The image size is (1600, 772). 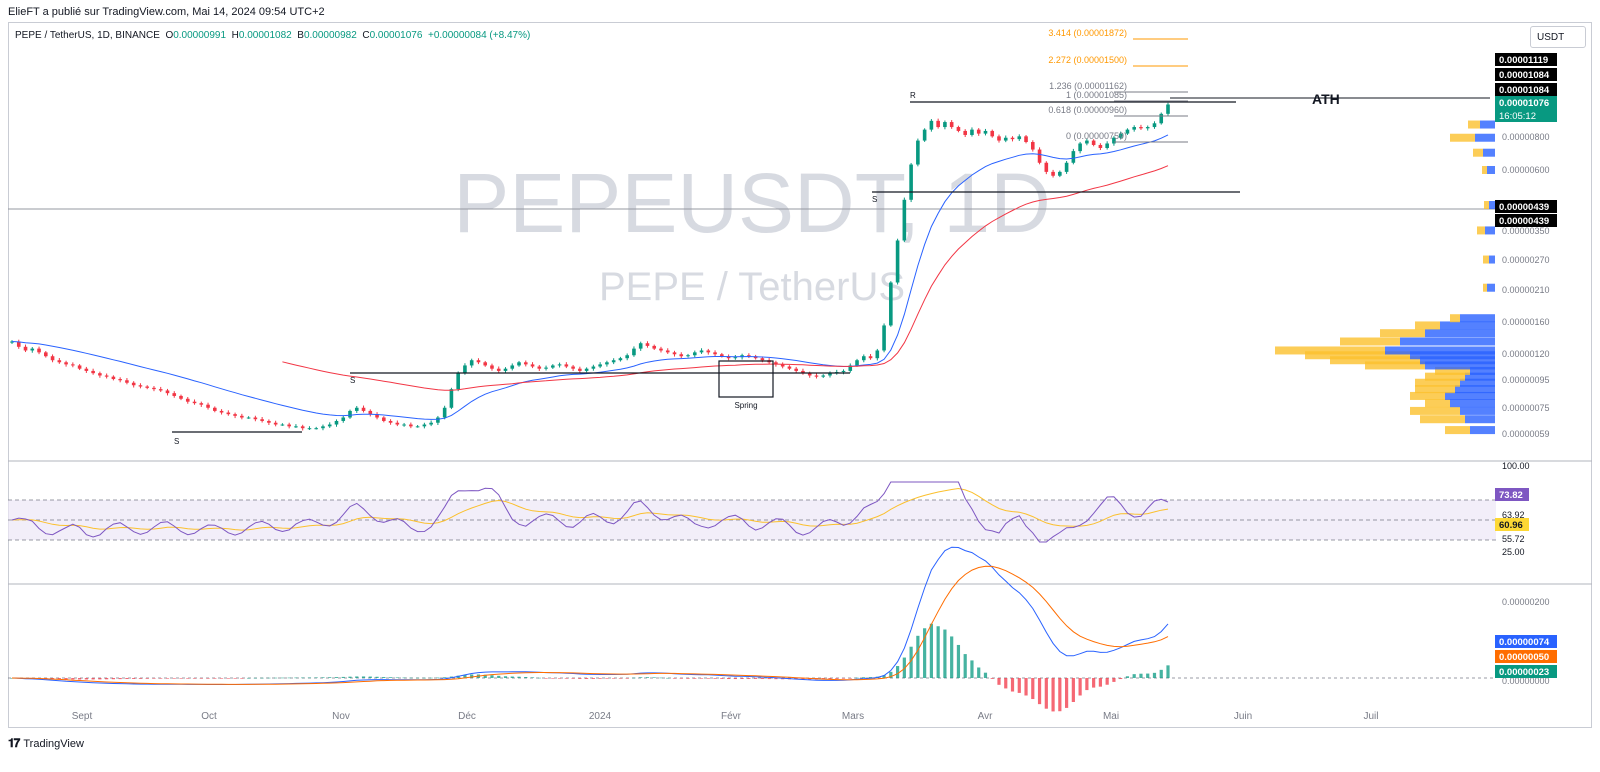 What do you see at coordinates (330, 35) in the screenshot?
I see `low-value: 0.00000982` at bounding box center [330, 35].